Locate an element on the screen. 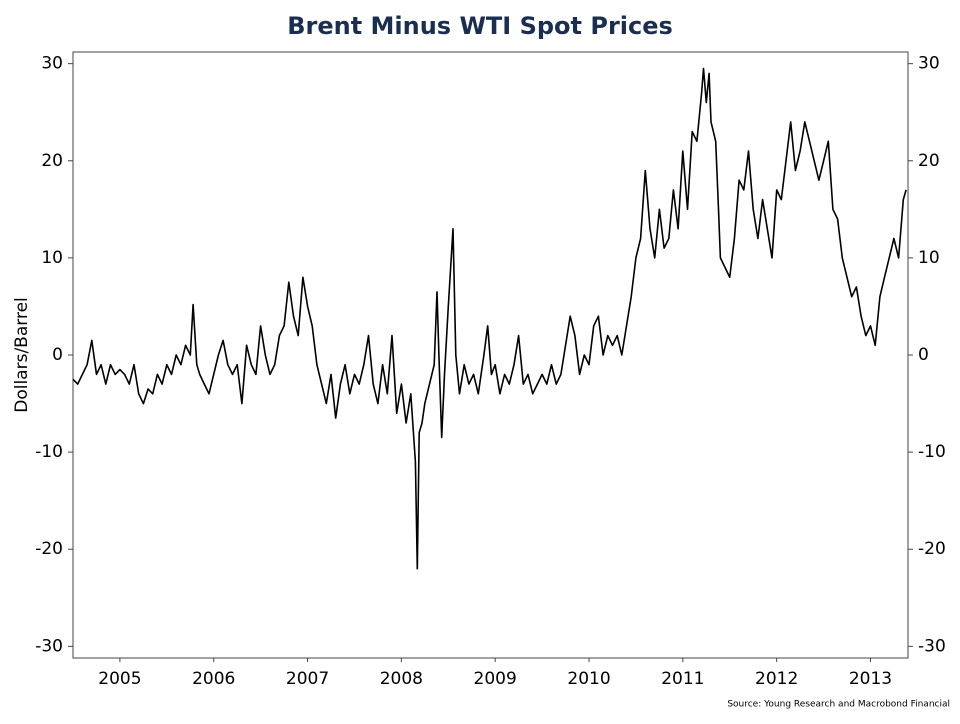  y2-tick-label: -10 is located at coordinates (932, 452).